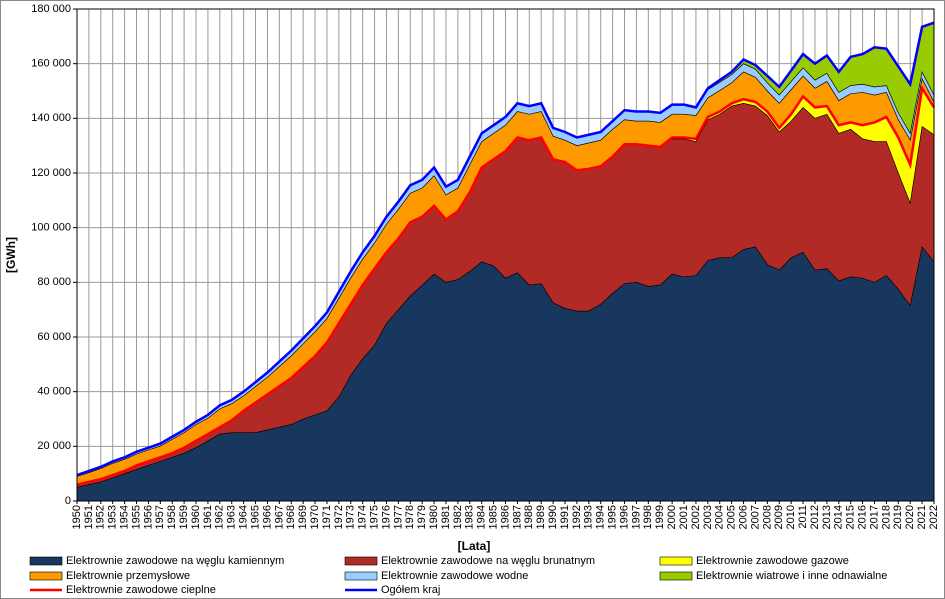 The width and height of the screenshot is (945, 599). I want to click on x-tick-label: 1999, so click(660, 517).